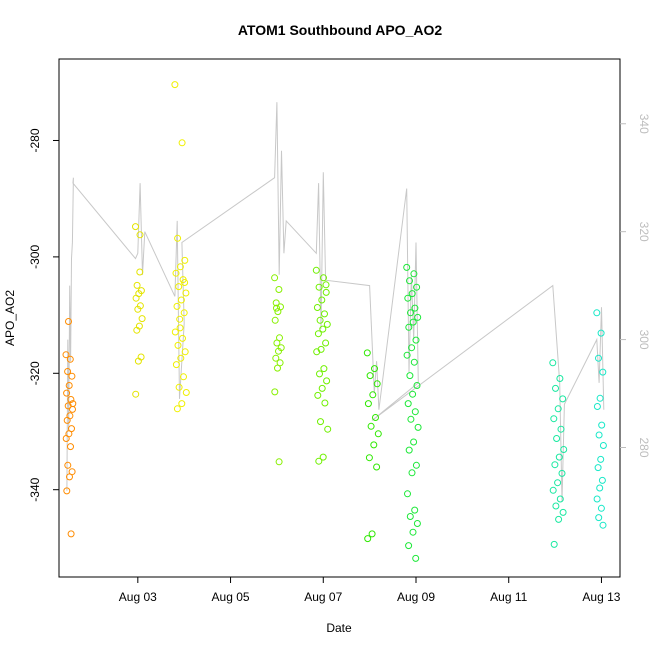 Image resolution: width=650 pixels, height=650 pixels. I want to click on x-tick-label: Aug 07, so click(323, 597).